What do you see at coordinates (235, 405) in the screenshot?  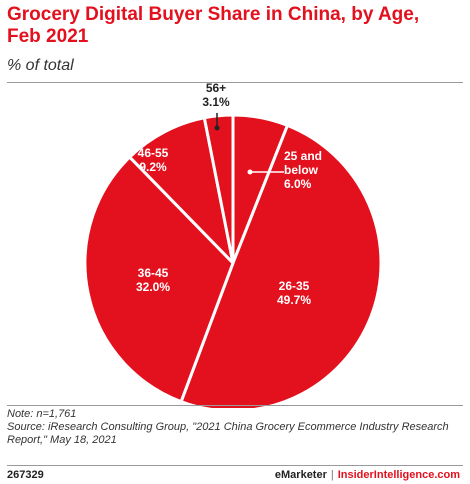 I see `bottom-divider` at bounding box center [235, 405].